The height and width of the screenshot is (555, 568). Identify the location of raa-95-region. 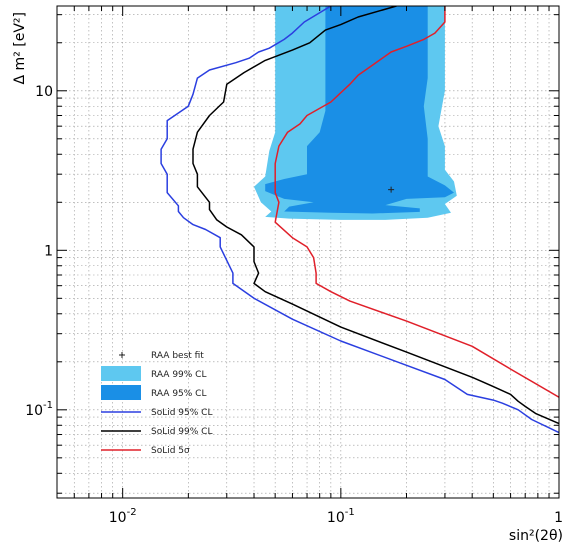
(359, 110).